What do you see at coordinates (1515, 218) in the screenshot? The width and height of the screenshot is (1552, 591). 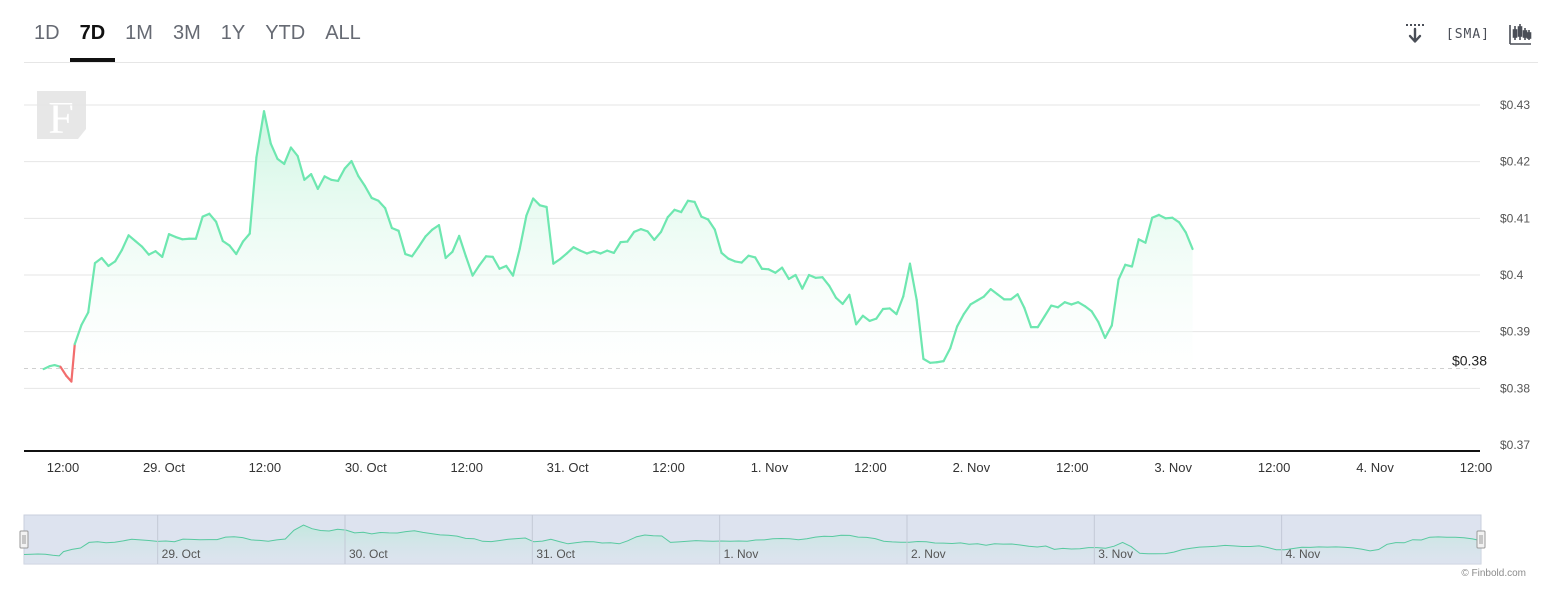 I see `y-tick-label: $0.41` at bounding box center [1515, 218].